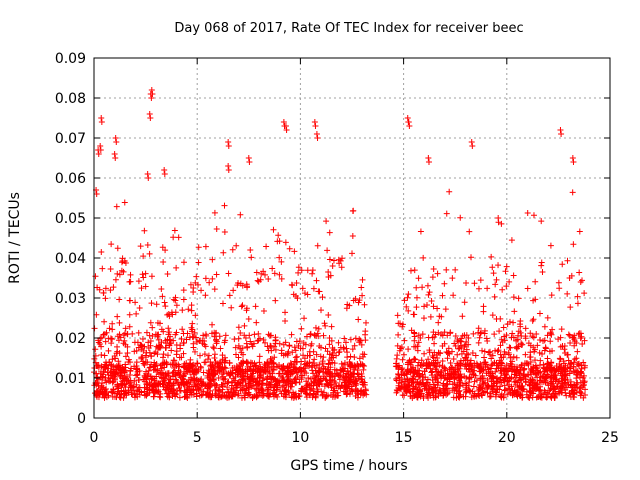  What do you see at coordinates (610, 438) in the screenshot?
I see `x-tick-label: 25` at bounding box center [610, 438].